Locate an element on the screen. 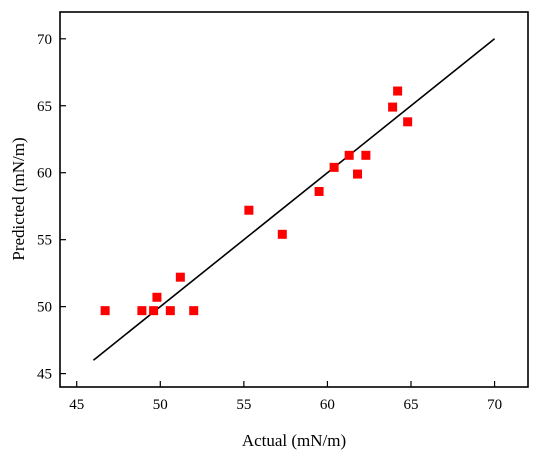 The width and height of the screenshot is (550, 457). y-tick-label: 50 is located at coordinates (44, 308).